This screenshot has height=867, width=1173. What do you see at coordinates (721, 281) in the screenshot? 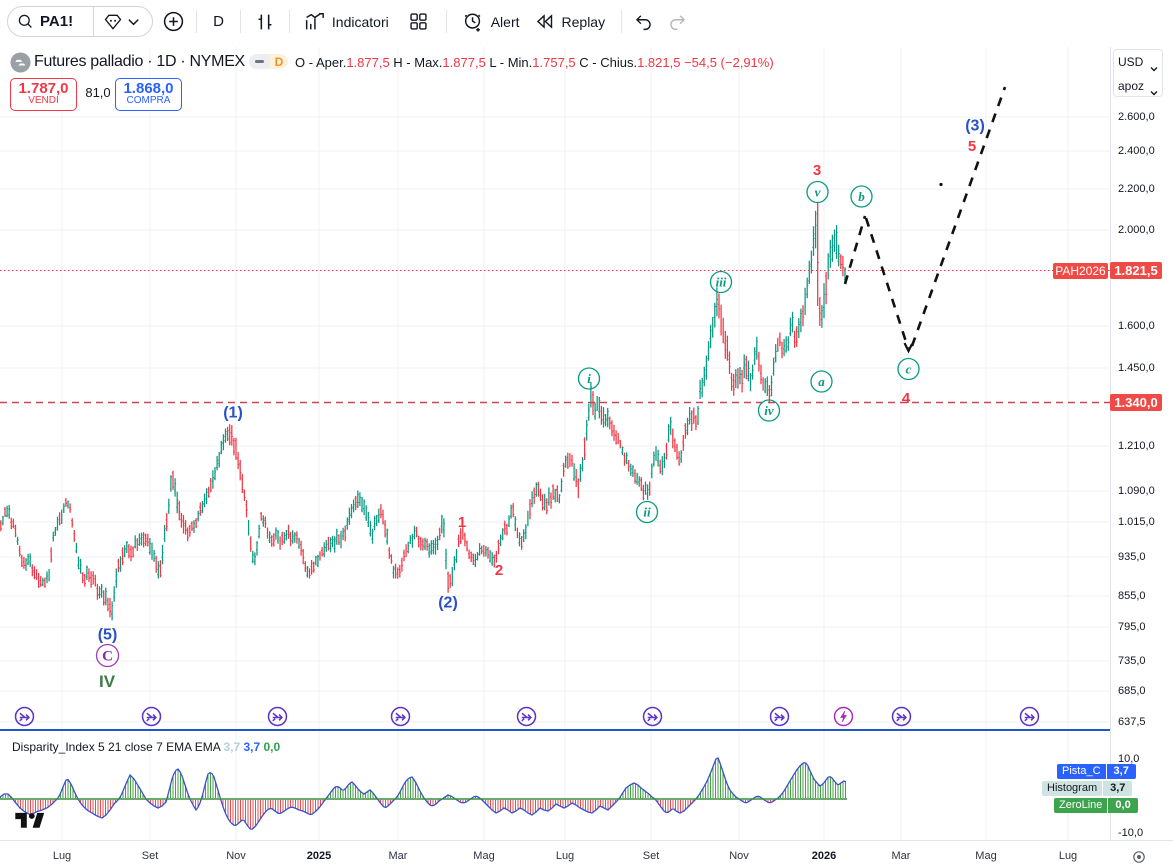
I see `svg-text: iii` at bounding box center [721, 281].